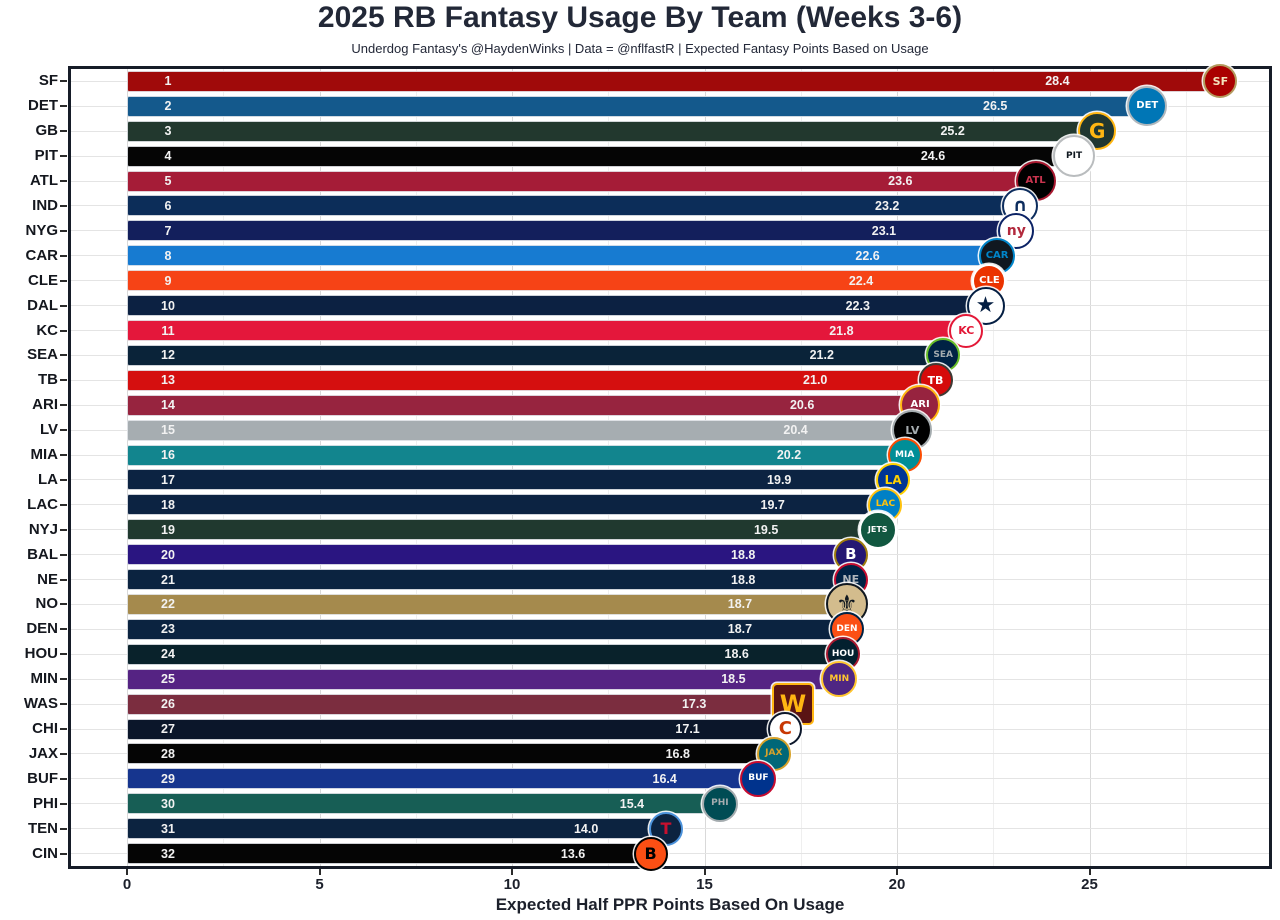 The width and height of the screenshot is (1280, 920). I want to click on y-axis-label: MIN, so click(44, 679).